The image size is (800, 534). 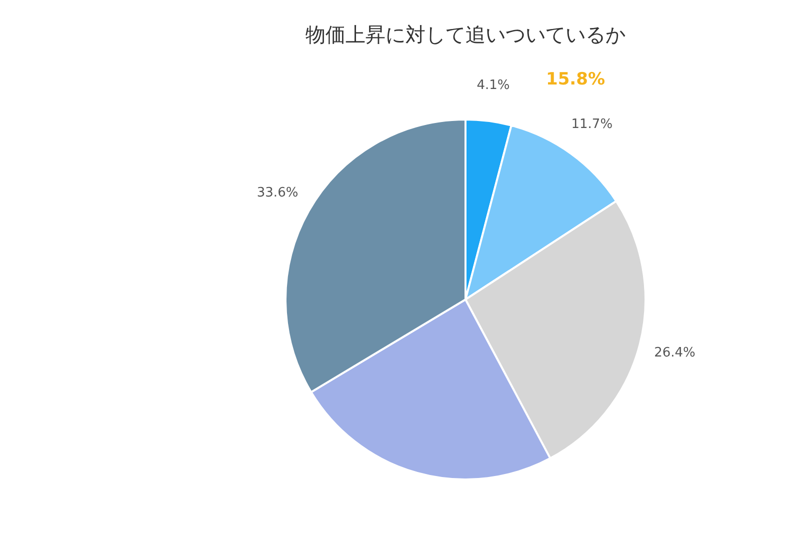 What do you see at coordinates (592, 124) in the screenshot?
I see `data-label: 11.7%` at bounding box center [592, 124].